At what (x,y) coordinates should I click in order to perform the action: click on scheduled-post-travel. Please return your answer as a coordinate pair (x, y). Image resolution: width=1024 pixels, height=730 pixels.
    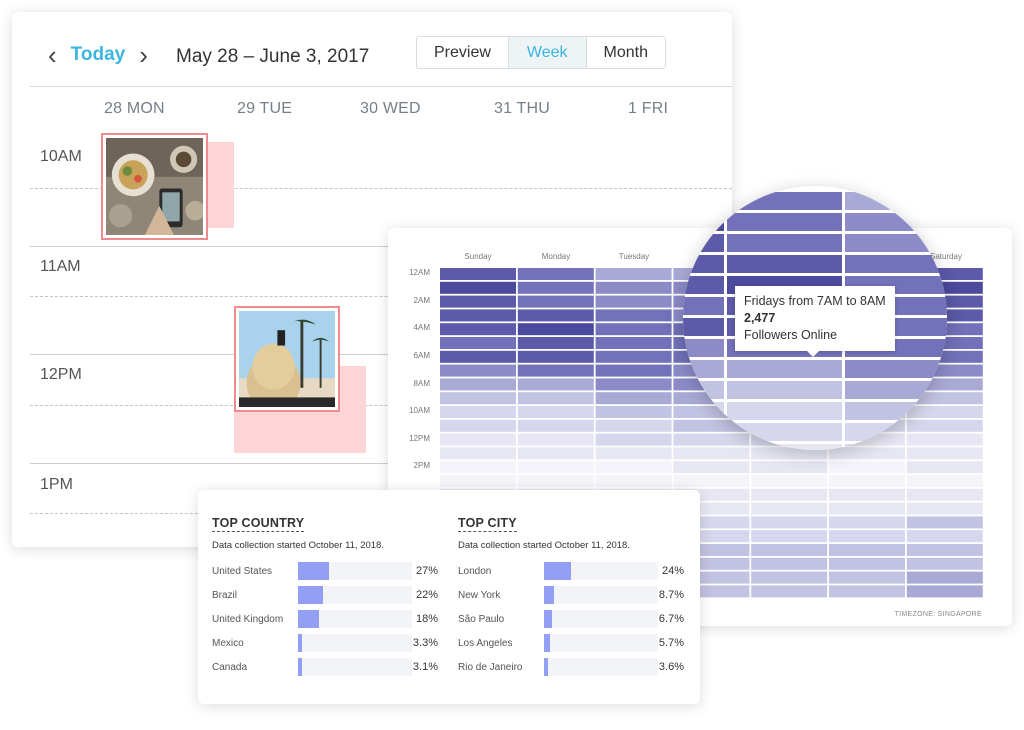
    Looking at the image, I should click on (287, 359).